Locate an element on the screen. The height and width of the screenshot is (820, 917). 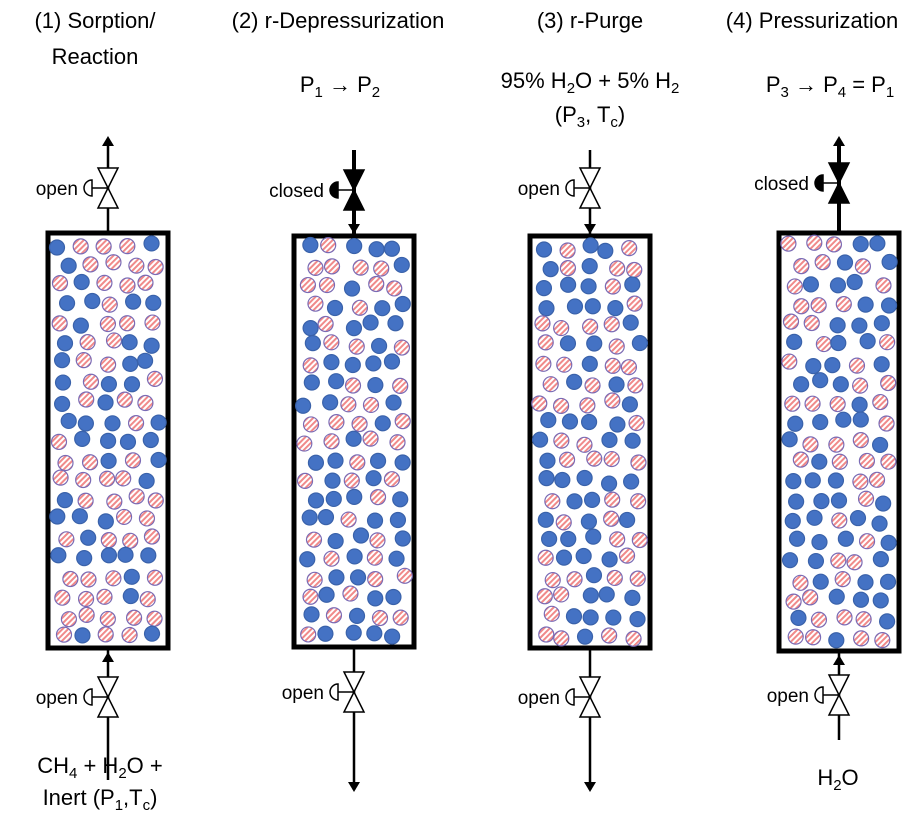
valve-label: open is located at coordinates (788, 696).